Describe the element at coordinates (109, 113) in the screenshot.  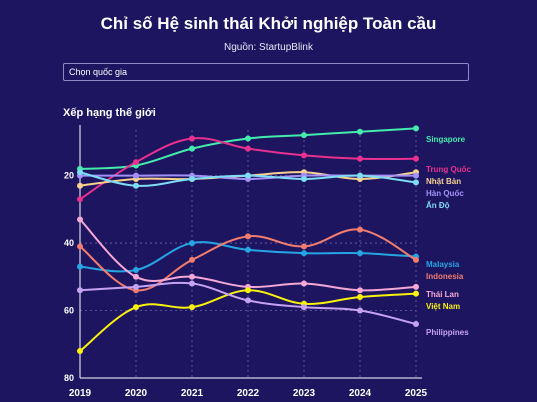
I see `y-axis-title: Xếp hạng thế giới` at that location.